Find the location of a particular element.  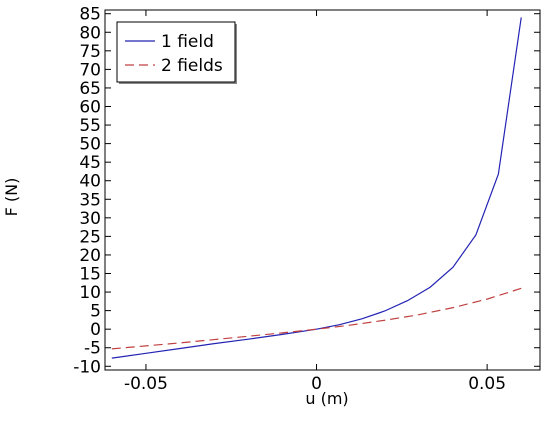

y-tick-label: 10 is located at coordinates (90, 293).